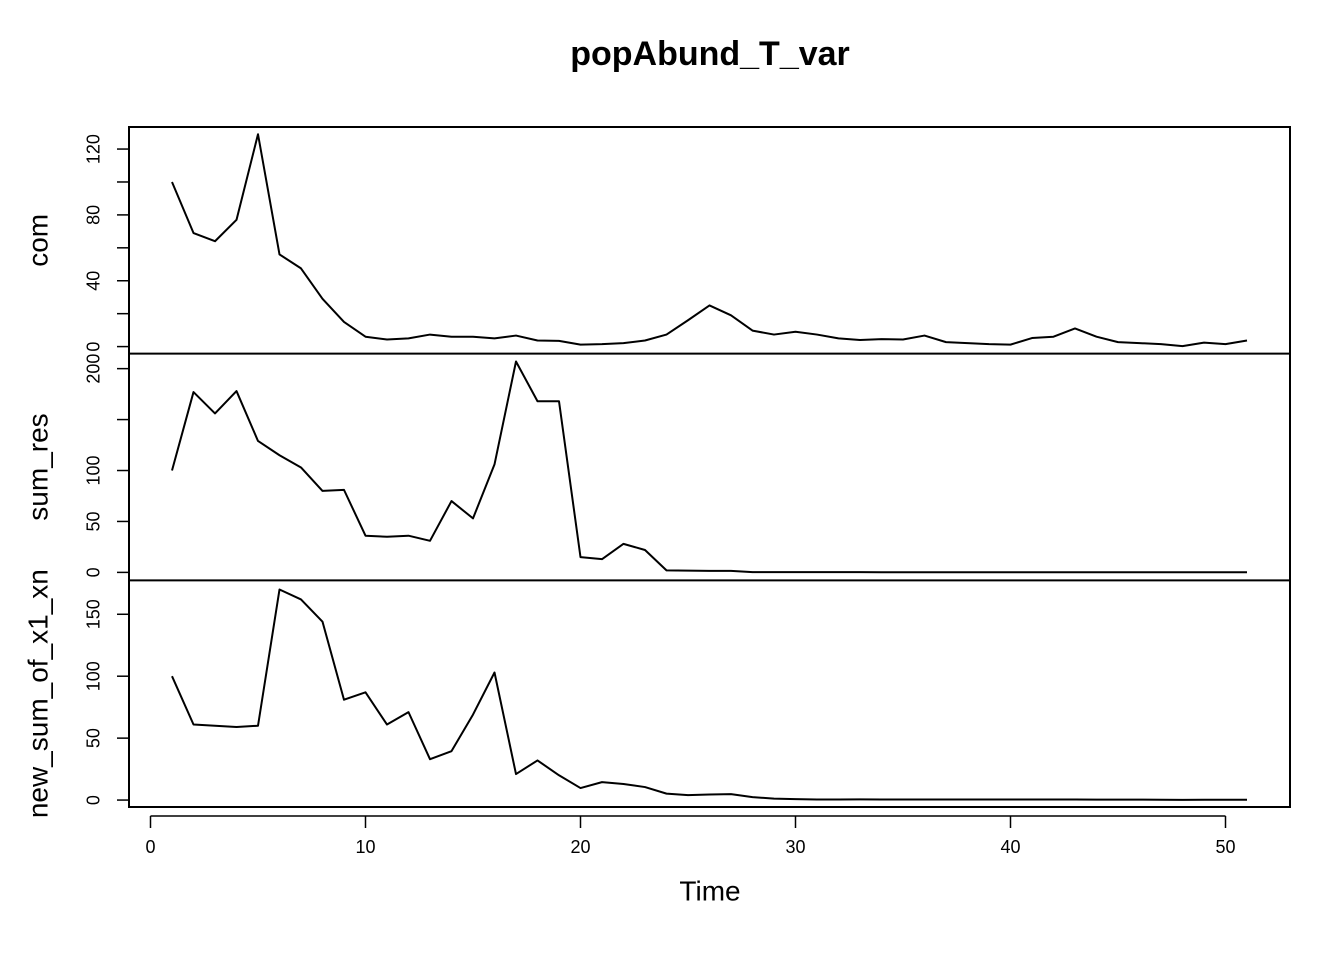  Describe the element at coordinates (580, 847) in the screenshot. I see `x-tick-label: 20` at that location.